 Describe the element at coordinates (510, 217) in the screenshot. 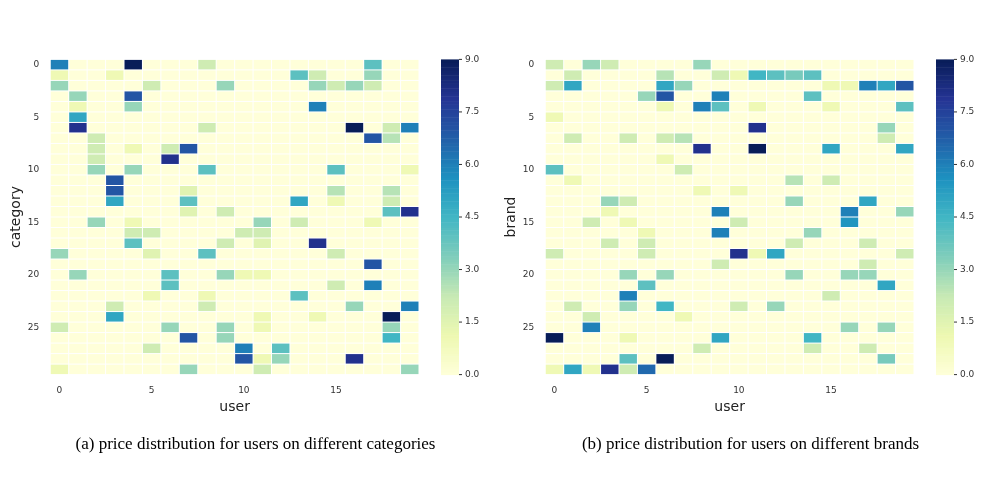

I see `y-axis-title: brand` at that location.